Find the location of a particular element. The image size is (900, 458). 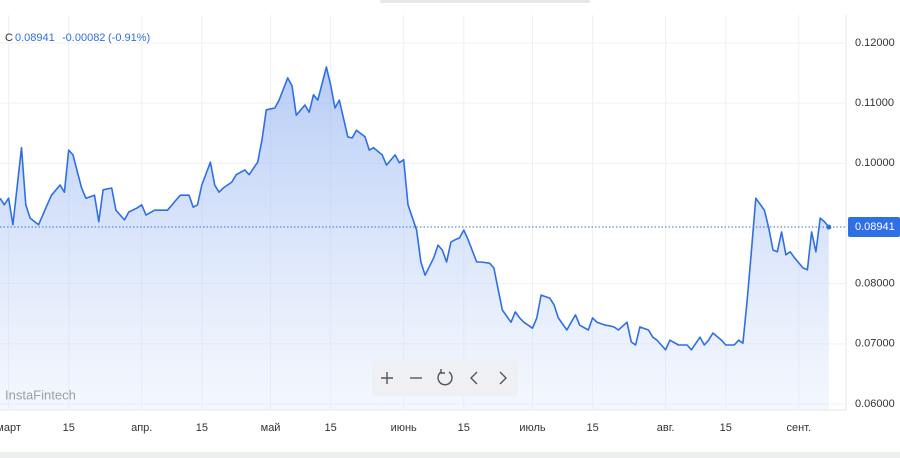

watermark: InstaFintech is located at coordinates (40, 394).